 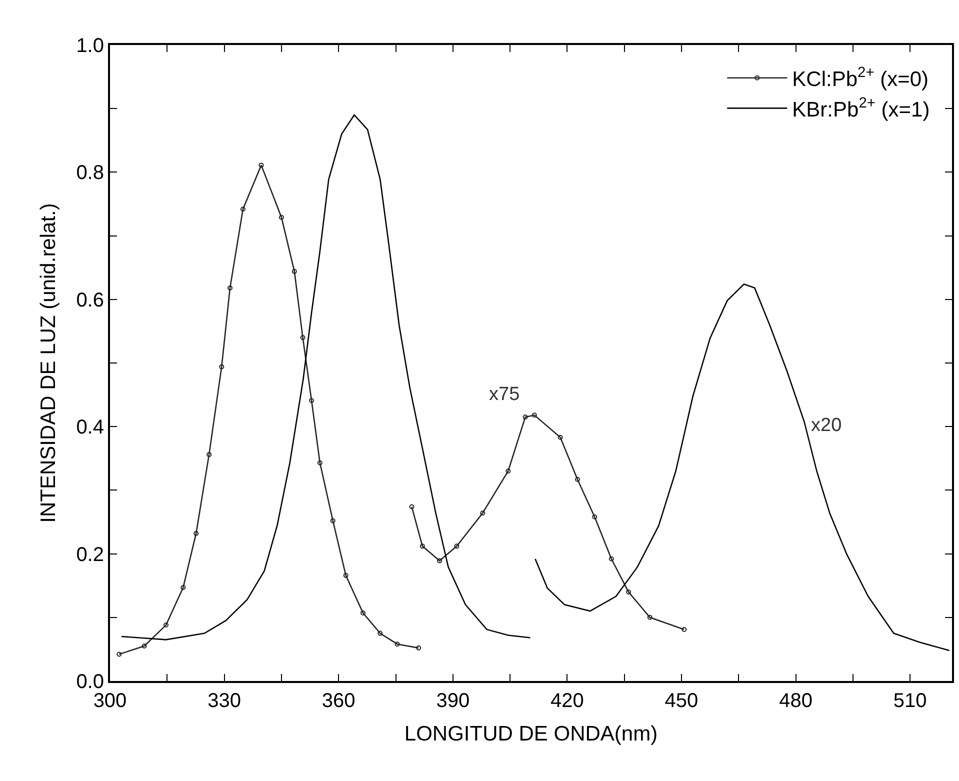 What do you see at coordinates (910, 701) in the screenshot?
I see `x-tick-label: 510` at bounding box center [910, 701].